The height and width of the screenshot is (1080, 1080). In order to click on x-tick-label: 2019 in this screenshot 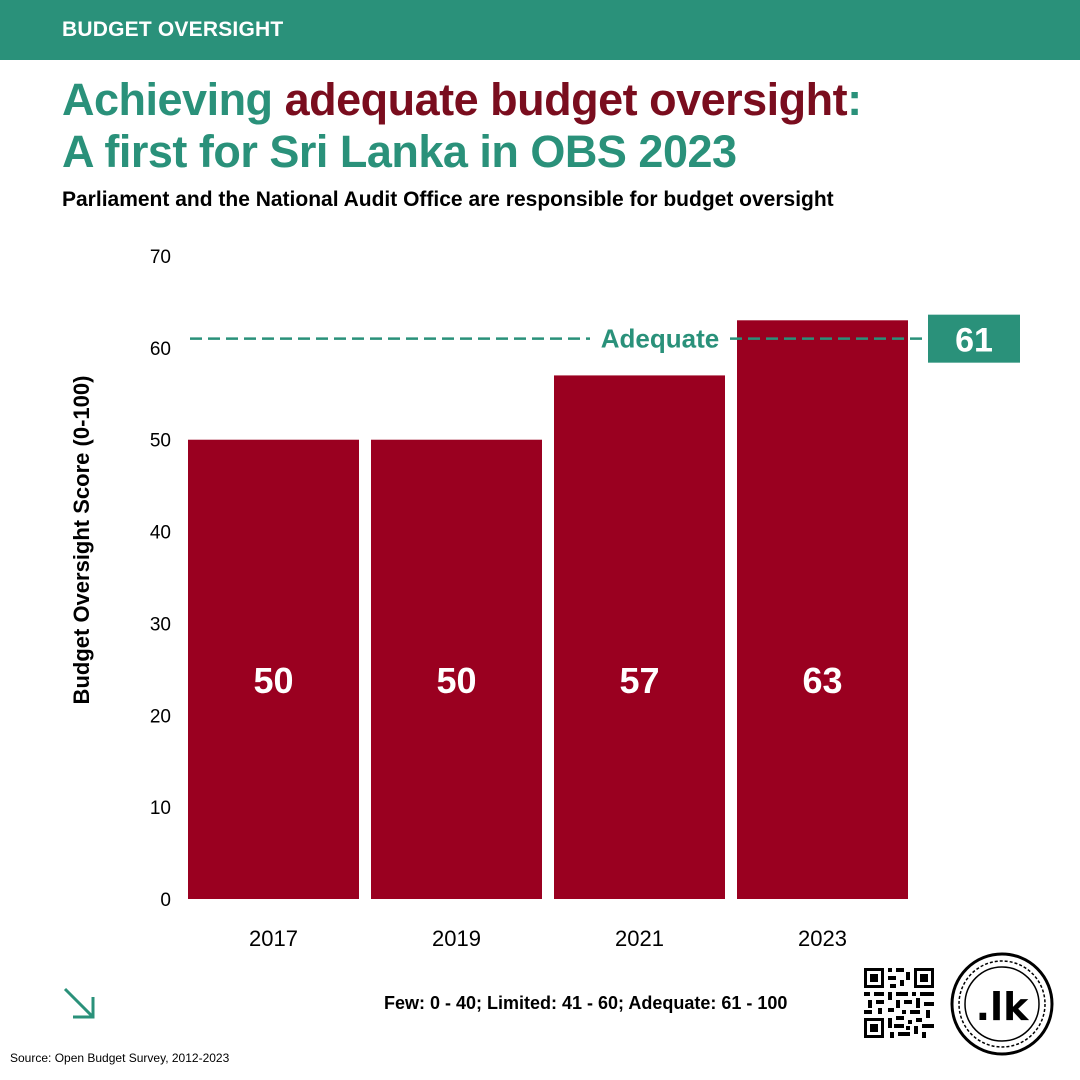, I will do `click(456, 938)`.